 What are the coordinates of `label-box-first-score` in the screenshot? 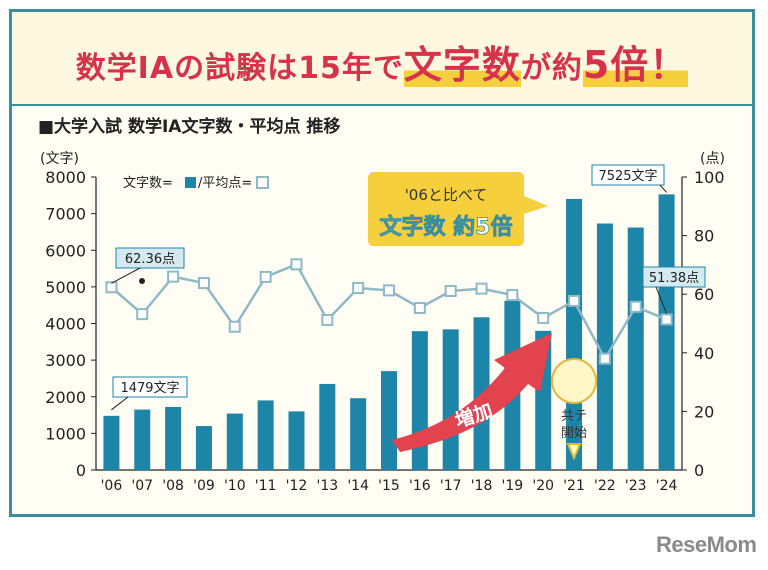 It's located at (150, 258).